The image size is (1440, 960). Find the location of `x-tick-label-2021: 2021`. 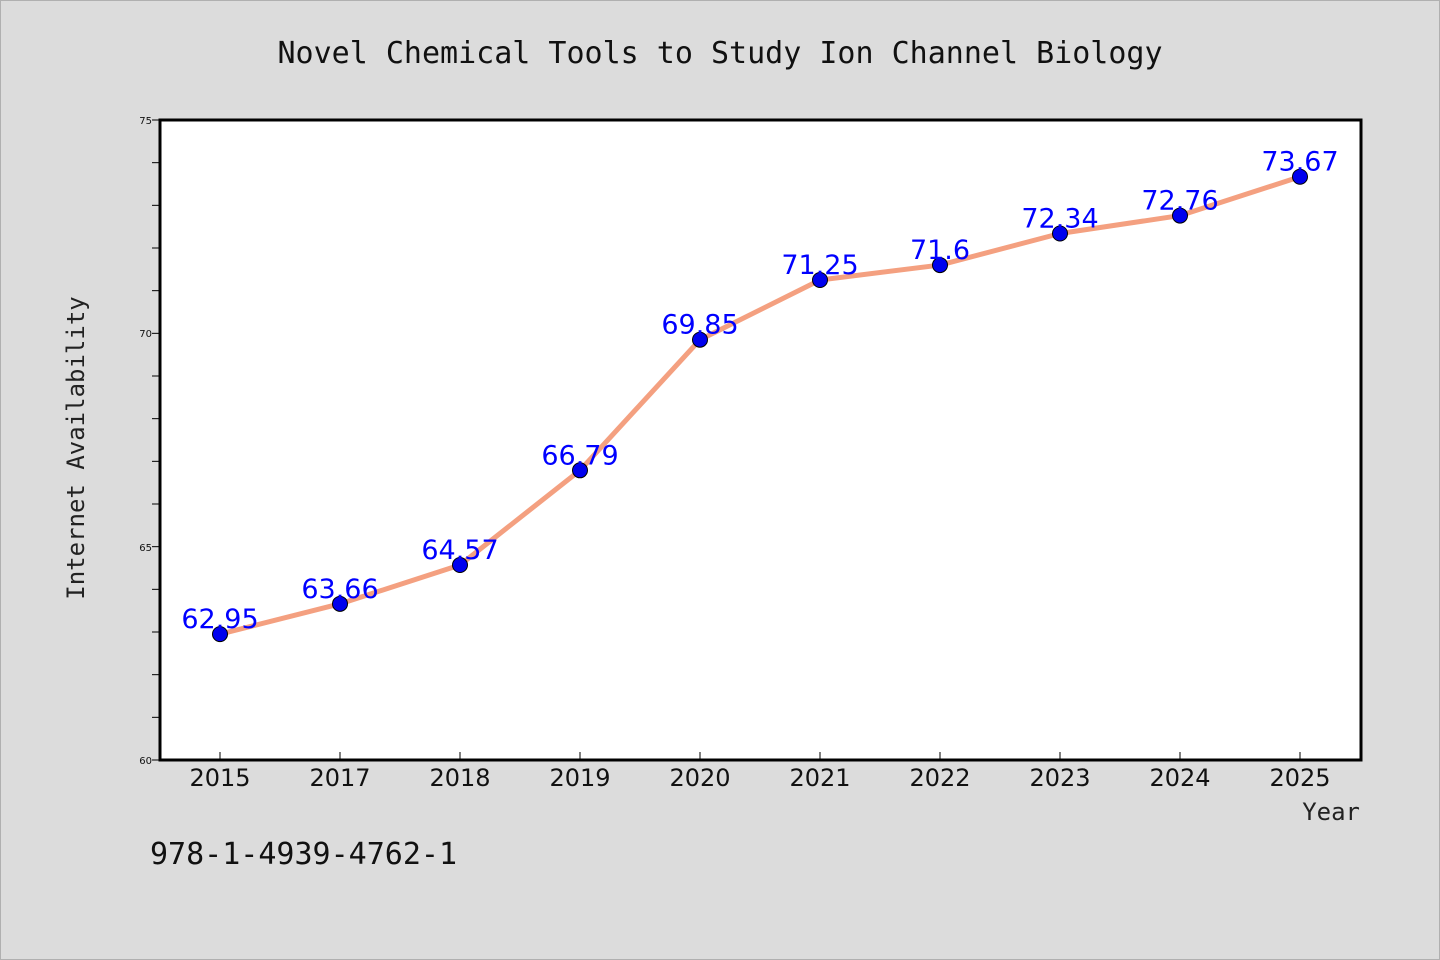

x-tick-label-2021: 2021 is located at coordinates (819, 778).